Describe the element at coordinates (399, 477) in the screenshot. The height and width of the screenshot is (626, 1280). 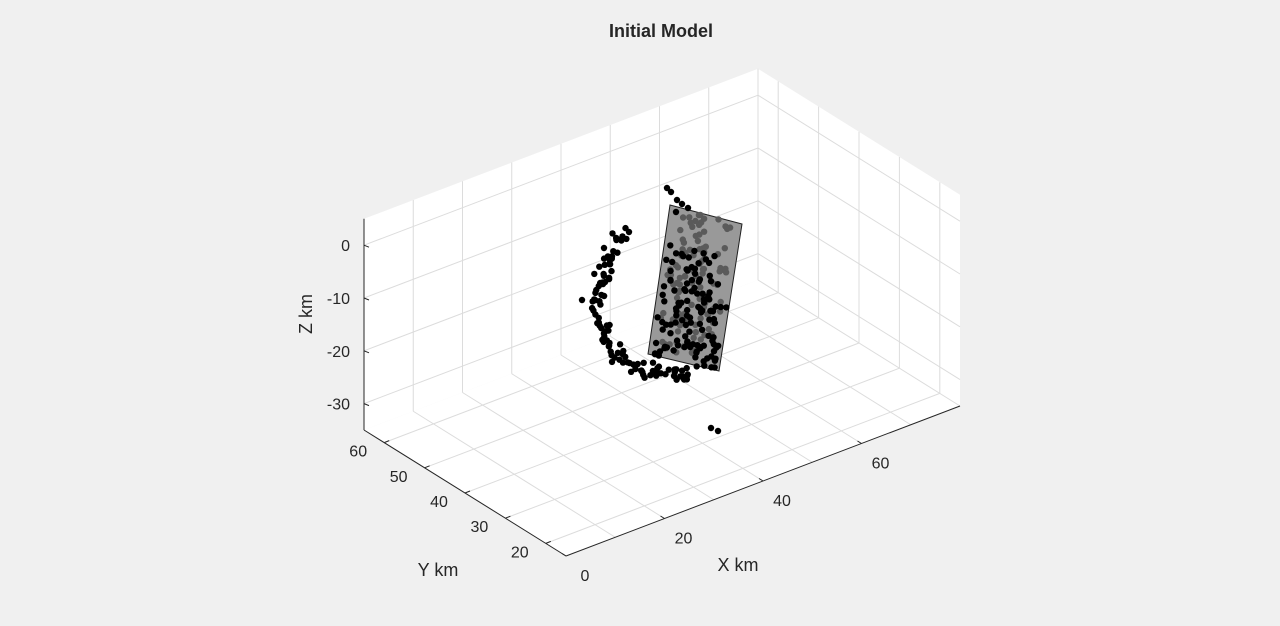
I see `y-tick-label: 50` at that location.